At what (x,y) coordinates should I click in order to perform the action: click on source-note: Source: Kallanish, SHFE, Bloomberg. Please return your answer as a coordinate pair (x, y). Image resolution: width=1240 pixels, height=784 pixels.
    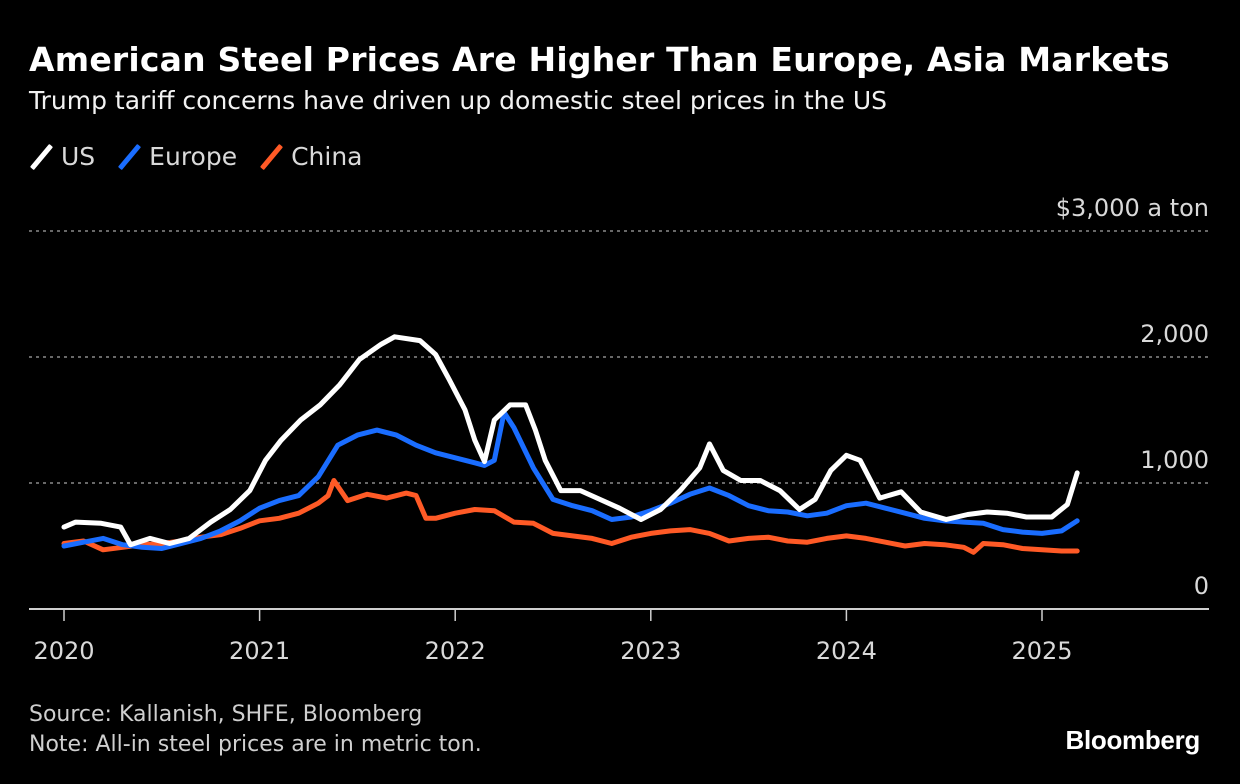
    Looking at the image, I should click on (226, 714).